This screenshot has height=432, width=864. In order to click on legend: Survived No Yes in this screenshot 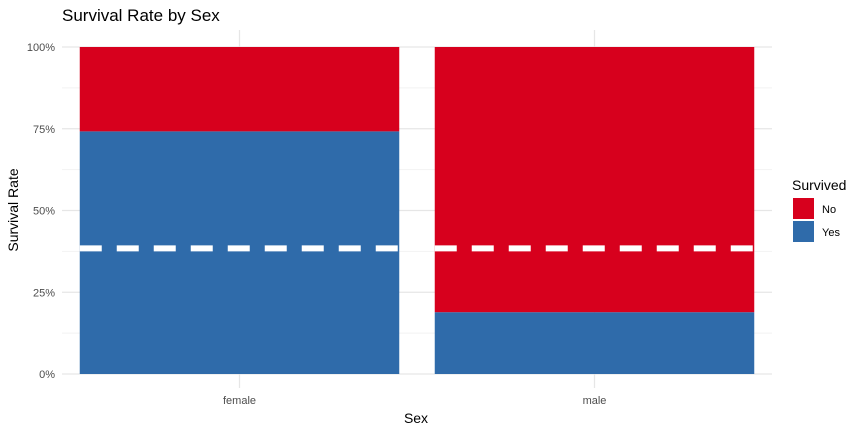, I will do `click(819, 209)`.